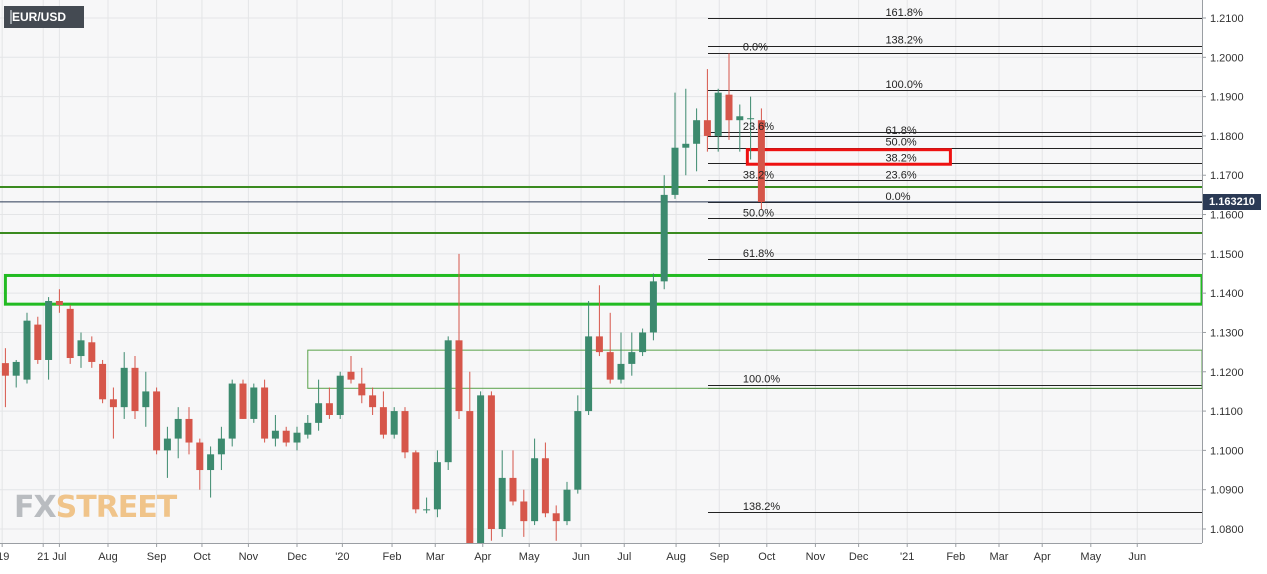  Describe the element at coordinates (1227, 294) in the screenshot. I see `price-tick-label: 1.1400` at that location.